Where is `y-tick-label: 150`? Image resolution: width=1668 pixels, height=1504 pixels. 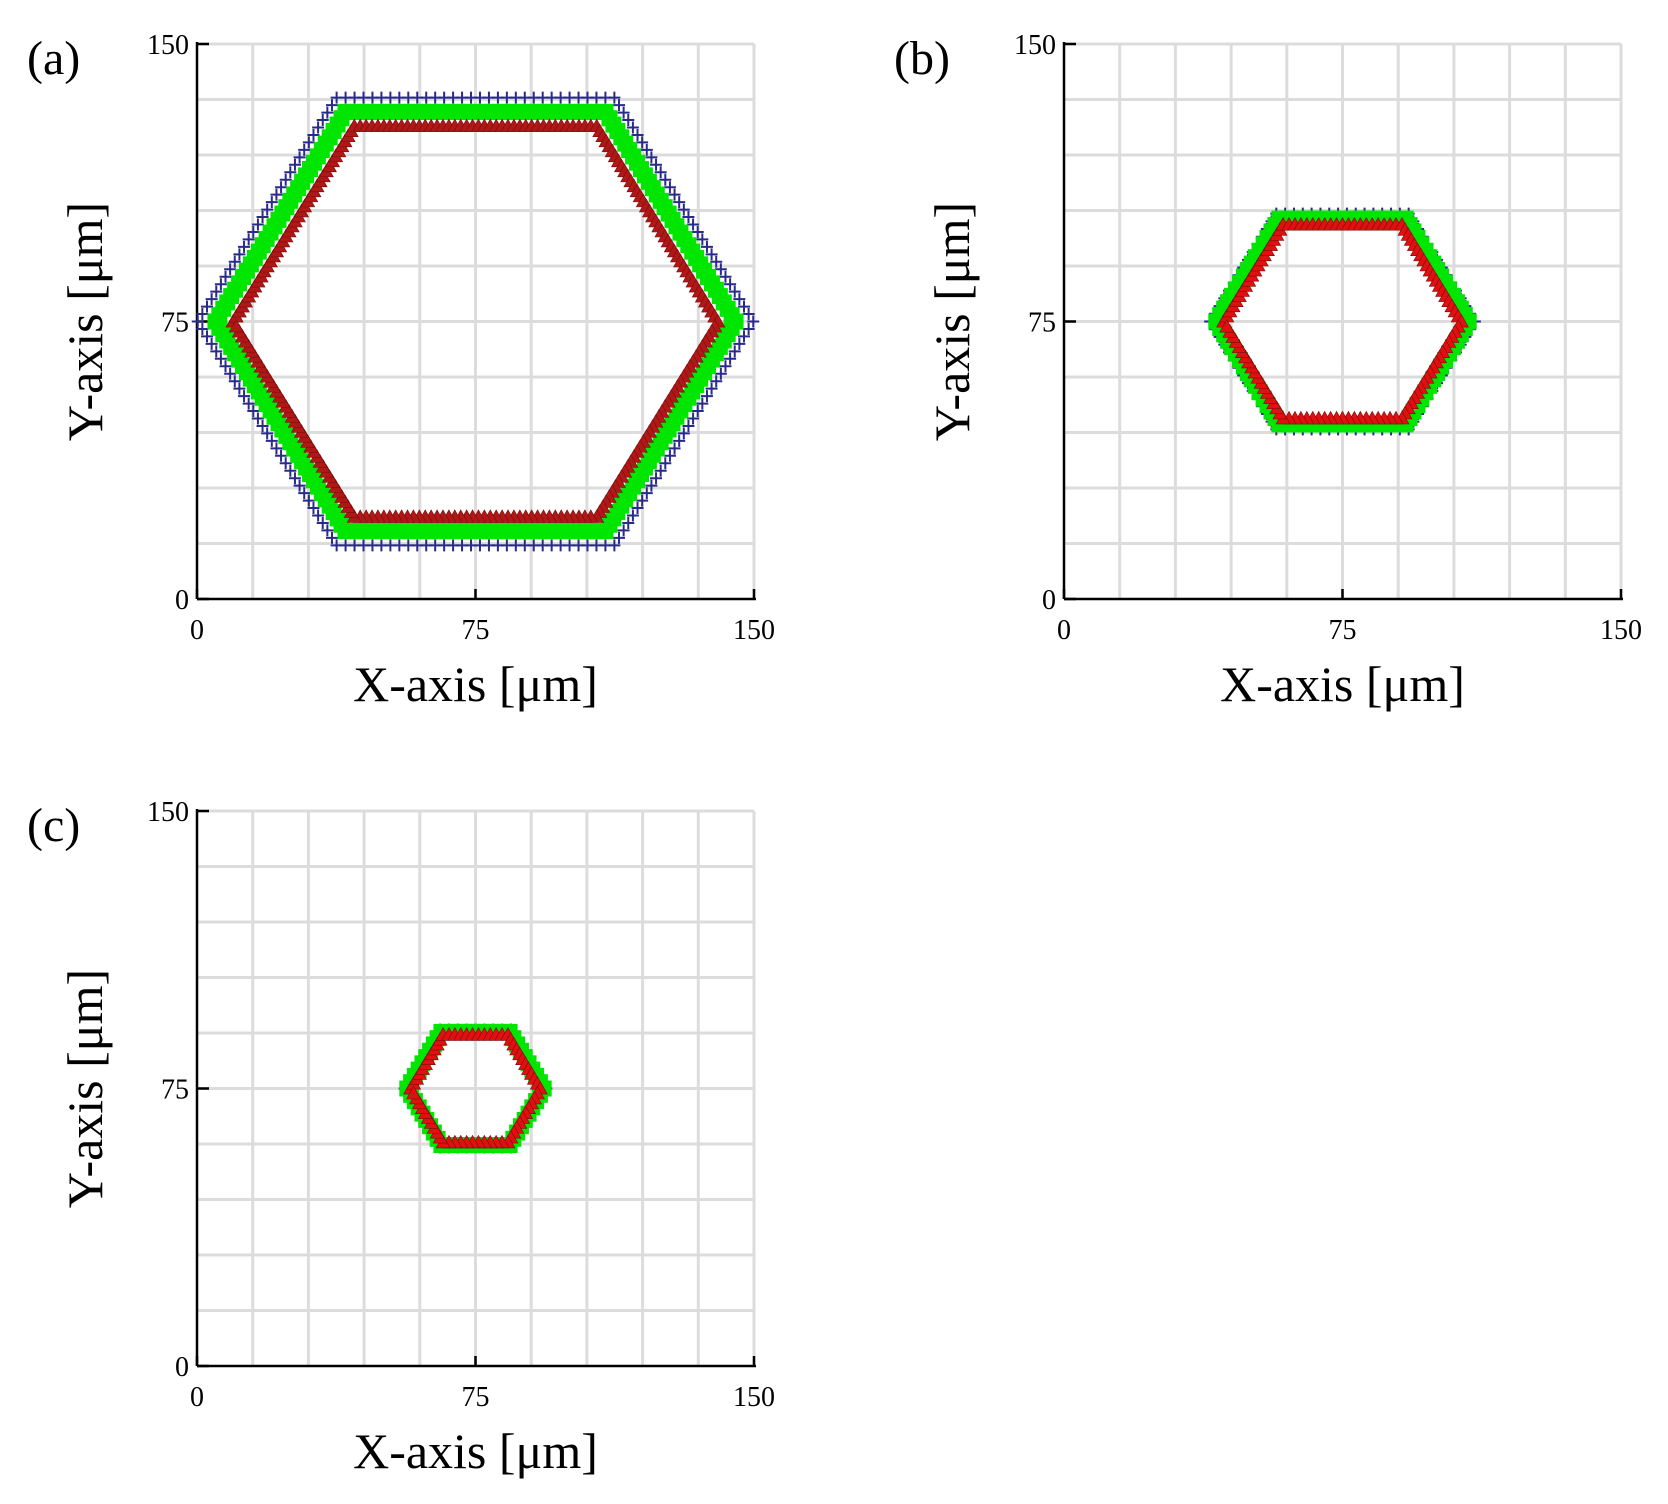 y-tick-label: 150 is located at coordinates (168, 45).